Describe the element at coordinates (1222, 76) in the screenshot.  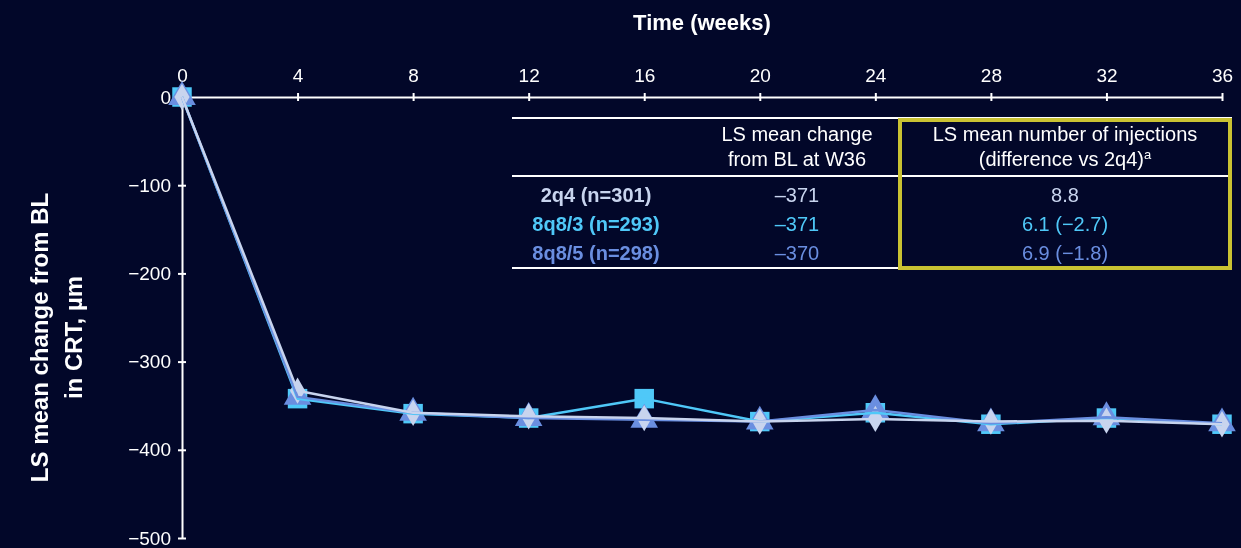
I see `x-tick-label: 36` at that location.